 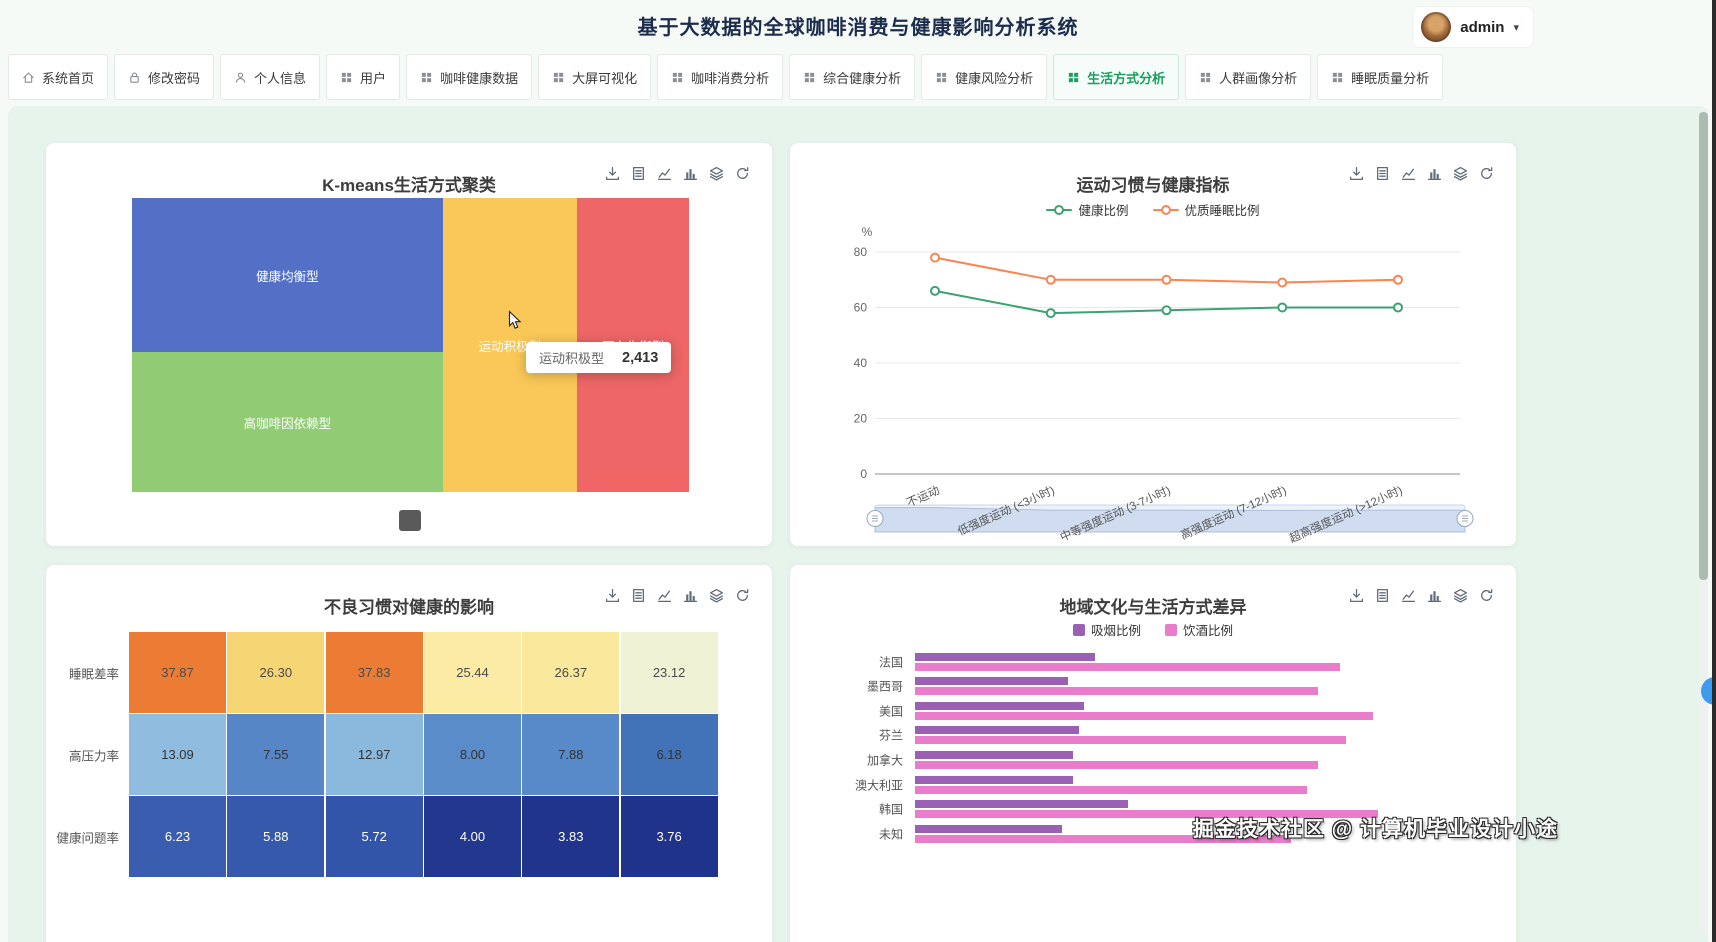 I want to click on tooltip-label: 运动积极型, so click(x=572, y=358).